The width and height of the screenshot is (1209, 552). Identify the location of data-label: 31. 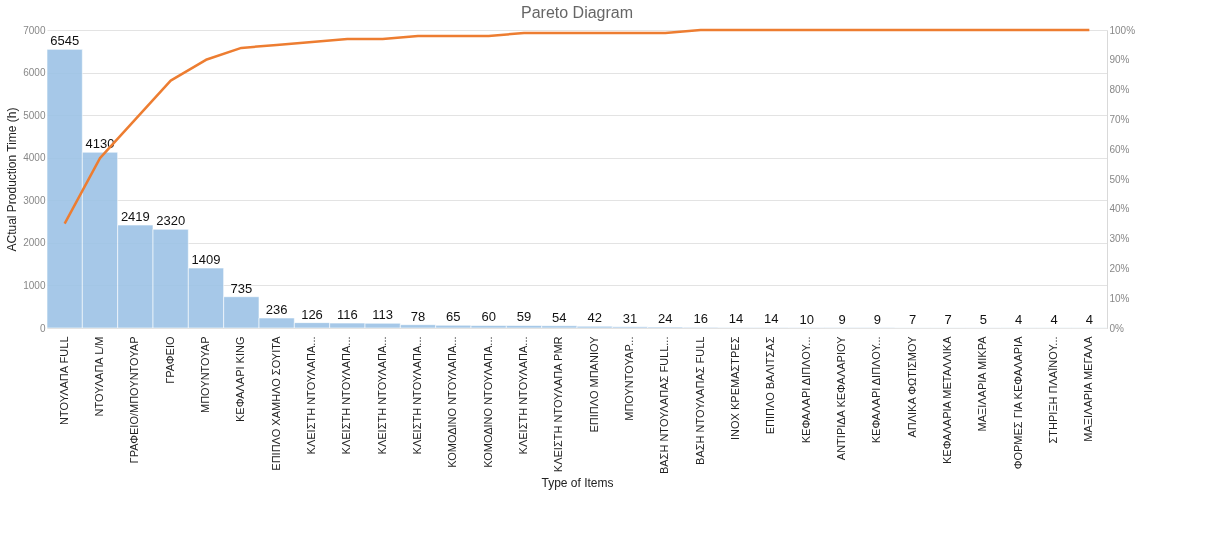
(630, 318).